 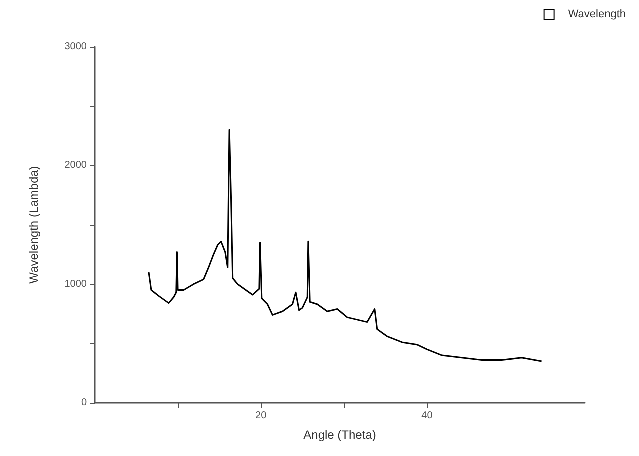 What do you see at coordinates (76, 284) in the screenshot?
I see `y-tick-label: 1000` at bounding box center [76, 284].